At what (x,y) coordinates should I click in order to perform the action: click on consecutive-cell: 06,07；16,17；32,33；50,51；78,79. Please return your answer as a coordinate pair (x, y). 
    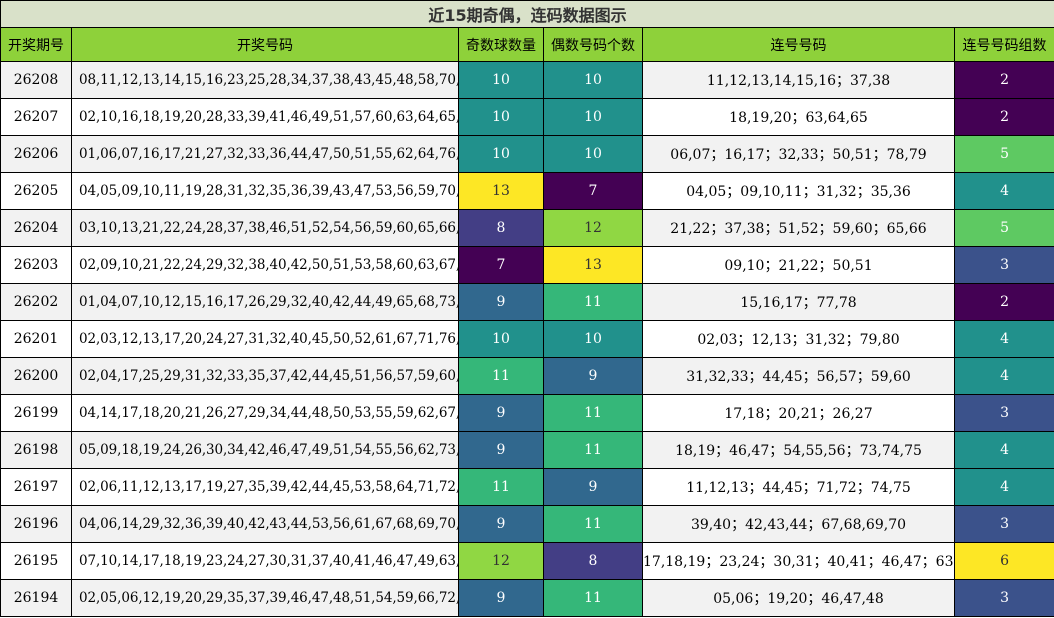
    Looking at the image, I should click on (798, 154).